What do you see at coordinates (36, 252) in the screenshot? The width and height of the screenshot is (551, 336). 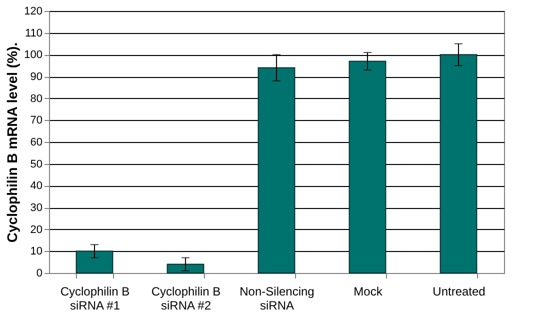 I see `y-tick-label: 10` at bounding box center [36, 252].